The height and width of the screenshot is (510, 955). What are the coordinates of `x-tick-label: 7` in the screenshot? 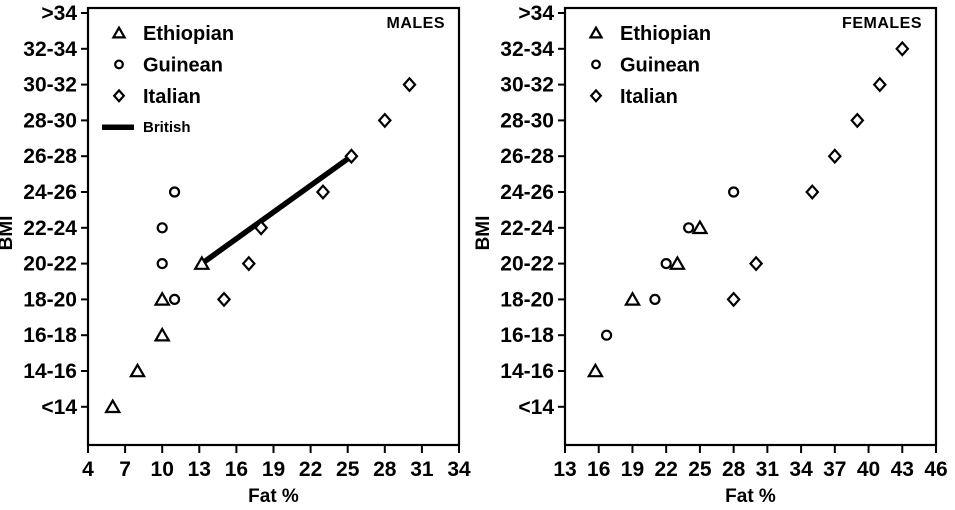 It's located at (125, 469).